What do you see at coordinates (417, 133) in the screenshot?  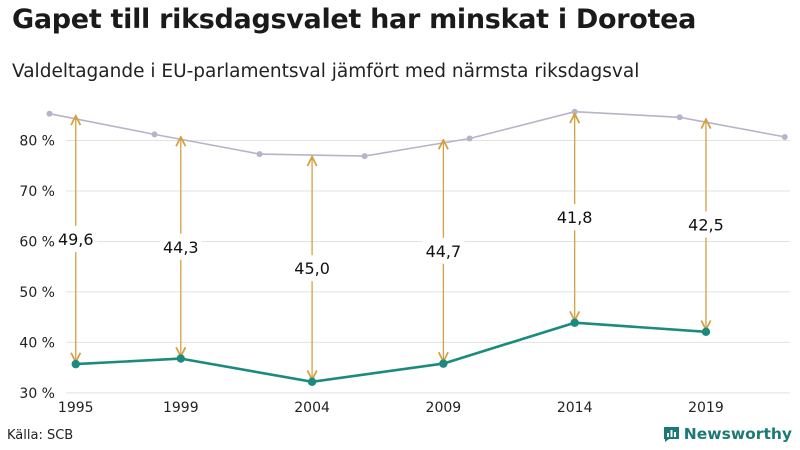 I see `riksdag-line` at bounding box center [417, 133].